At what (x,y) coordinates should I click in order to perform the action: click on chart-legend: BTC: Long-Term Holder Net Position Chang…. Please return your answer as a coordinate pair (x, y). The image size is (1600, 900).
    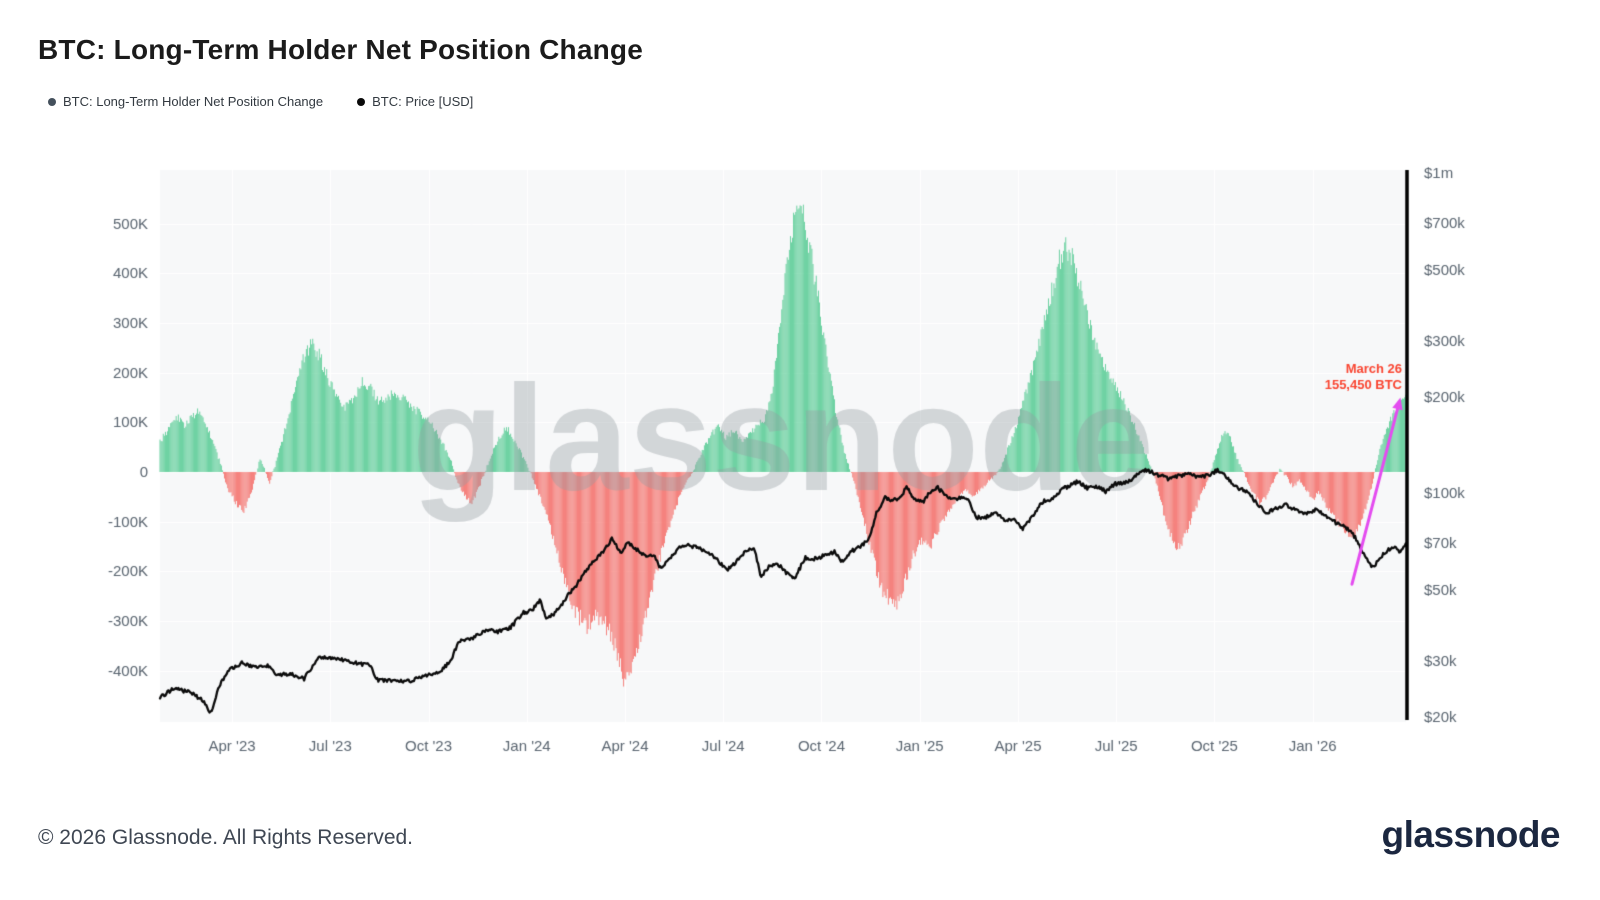
    Looking at the image, I should click on (260, 101).